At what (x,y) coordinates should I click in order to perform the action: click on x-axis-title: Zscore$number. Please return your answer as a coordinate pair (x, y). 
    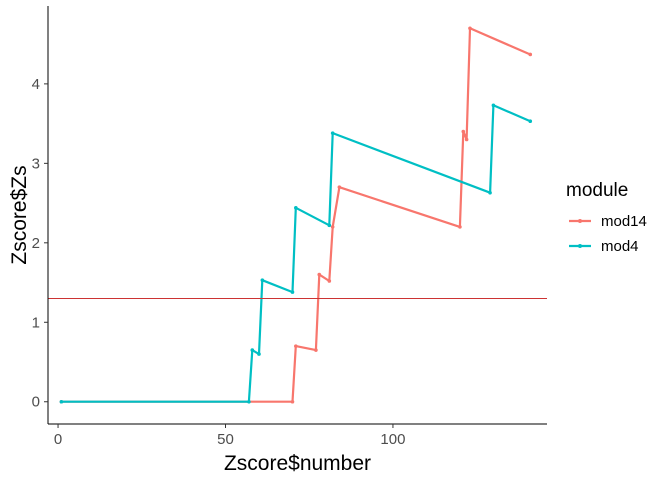
    Looking at the image, I should click on (297, 463).